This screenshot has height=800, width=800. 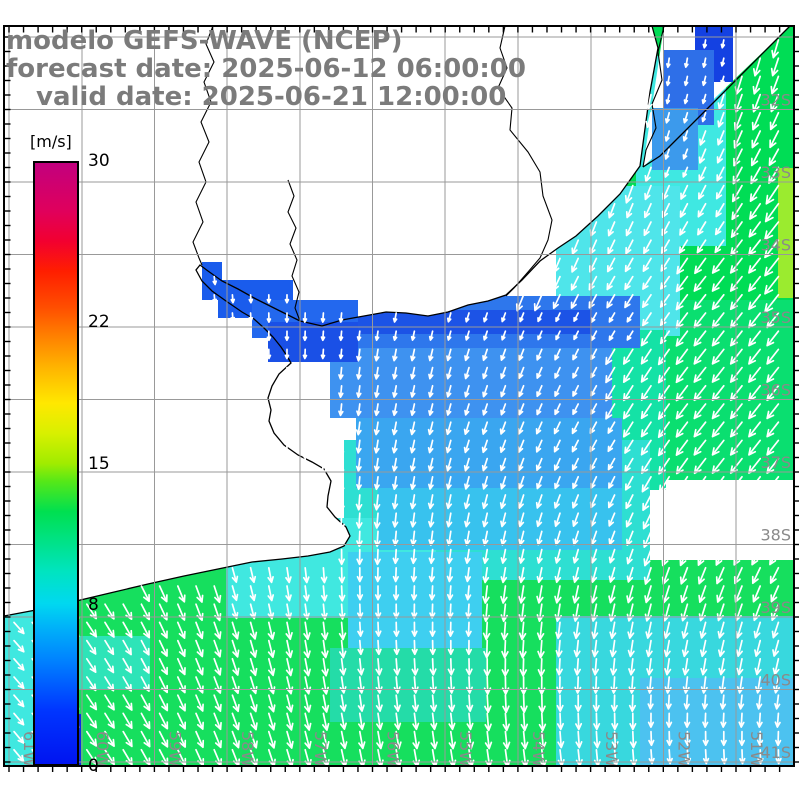 What do you see at coordinates (56, 463) in the screenshot?
I see `colorbar-gradient` at bounding box center [56, 463].